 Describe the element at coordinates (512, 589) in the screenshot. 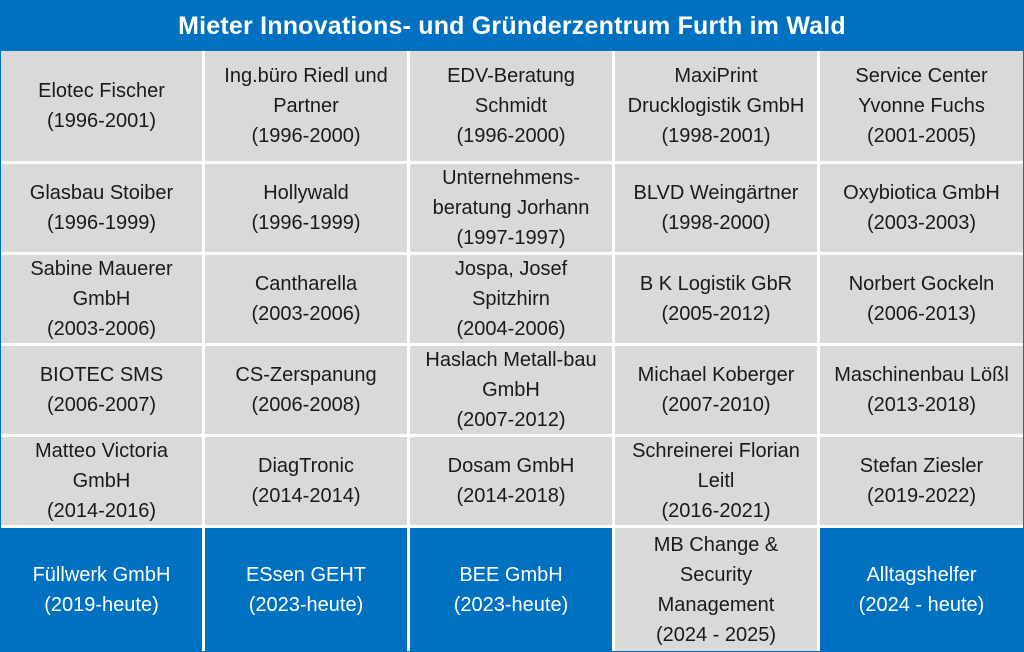

I see `current-tenant-cell: BEE GmbH (2023-heute)` at that location.